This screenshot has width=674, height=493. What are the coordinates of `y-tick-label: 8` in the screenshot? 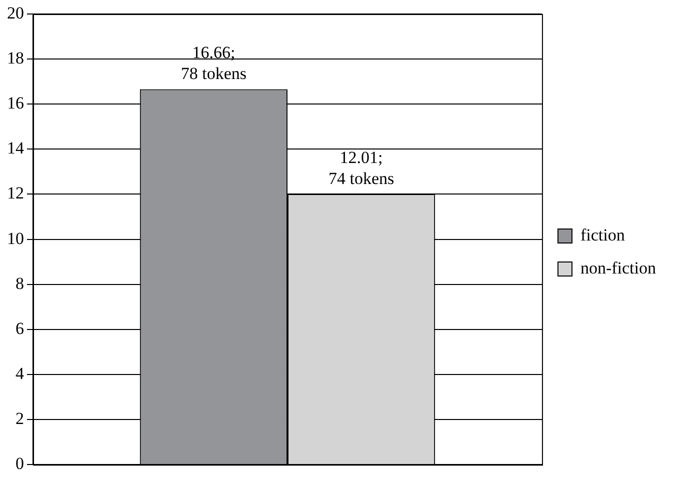 It's located at (20, 283).